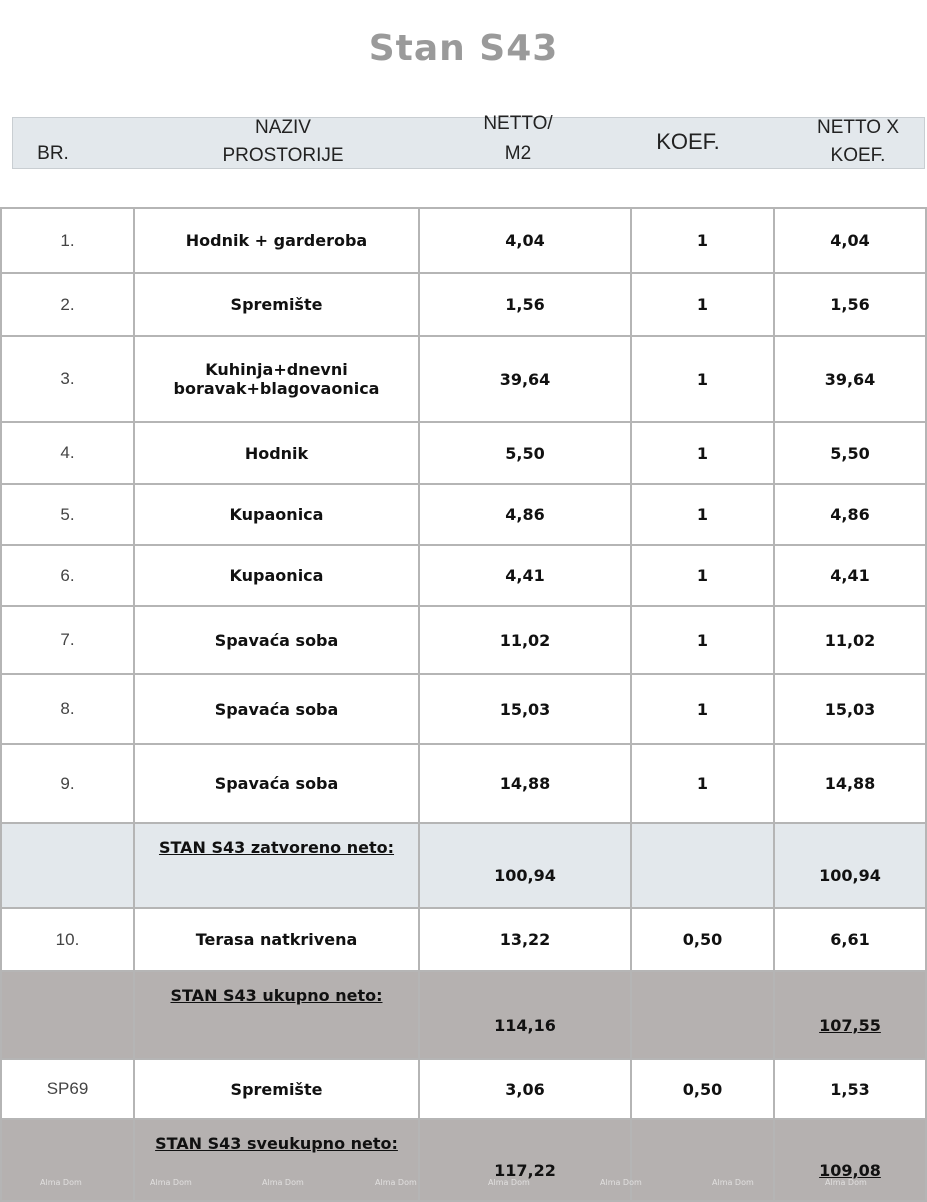  What do you see at coordinates (850, 240) in the screenshot?
I see `cell-netto-koef-text: 4,04` at bounding box center [850, 240].